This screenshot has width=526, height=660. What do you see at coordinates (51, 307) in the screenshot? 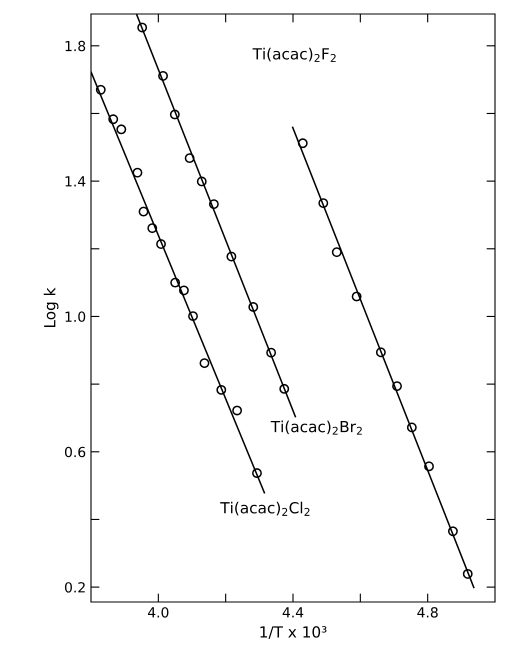
I see `y-axis-title: Log k` at bounding box center [51, 307].